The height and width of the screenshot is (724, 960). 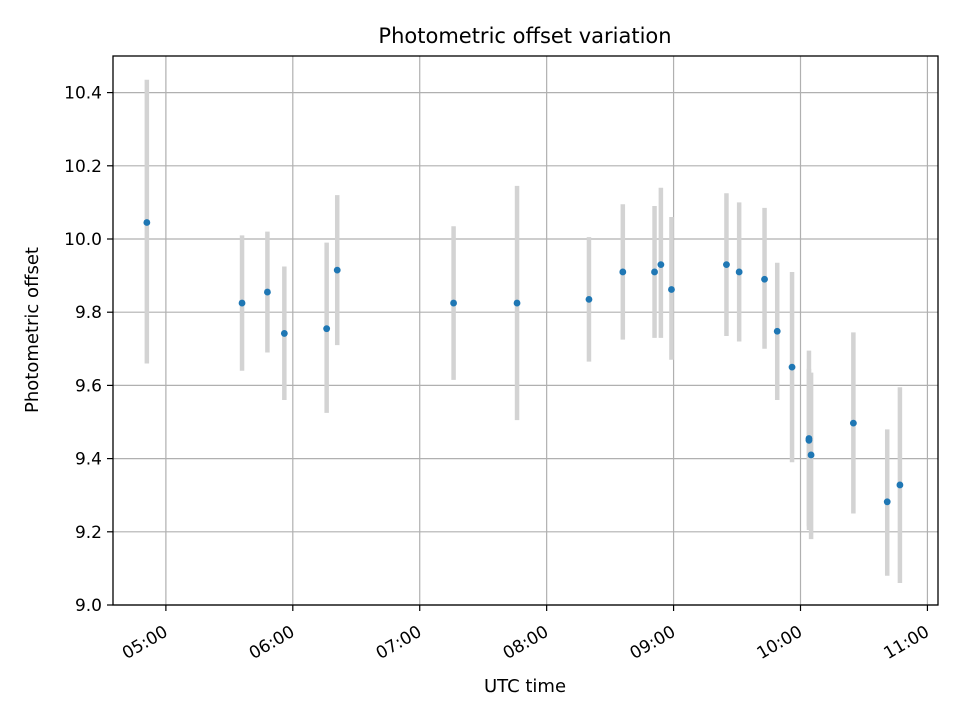 I want to click on y-tick-label: 9.0, so click(x=88, y=606).